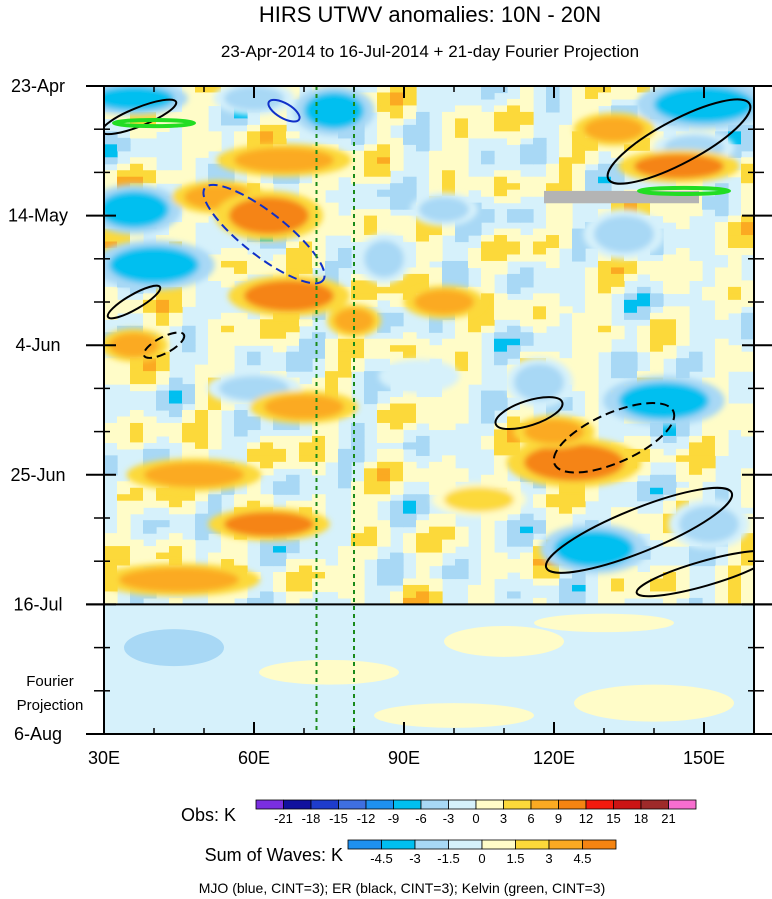  Describe the element at coordinates (430, 14) in the screenshot. I see `chart-title: HIRS UTWV anomalies: 10N - 20N` at that location.